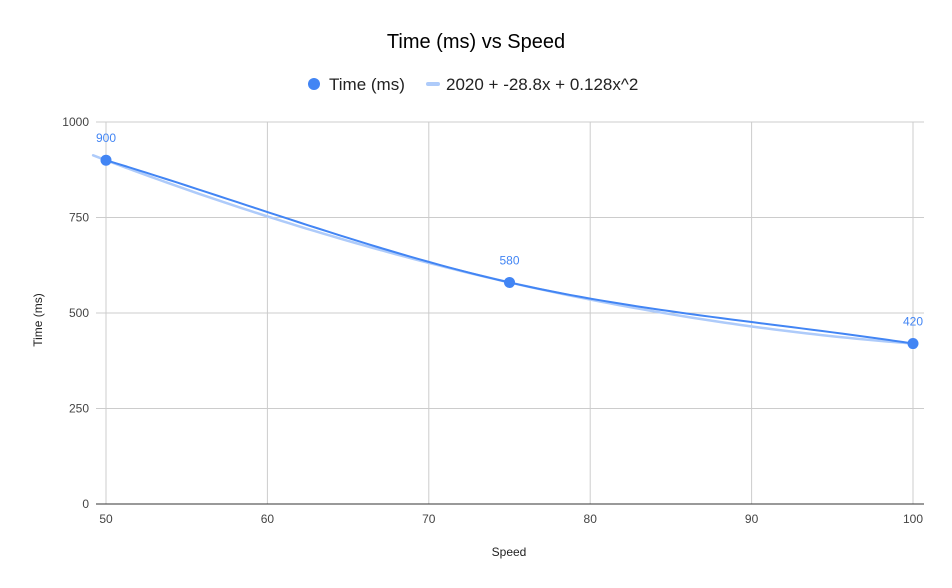 The image size is (952, 588). Describe the element at coordinates (476, 42) in the screenshot. I see `chart-title: Time (ms) vs Speed` at that location.